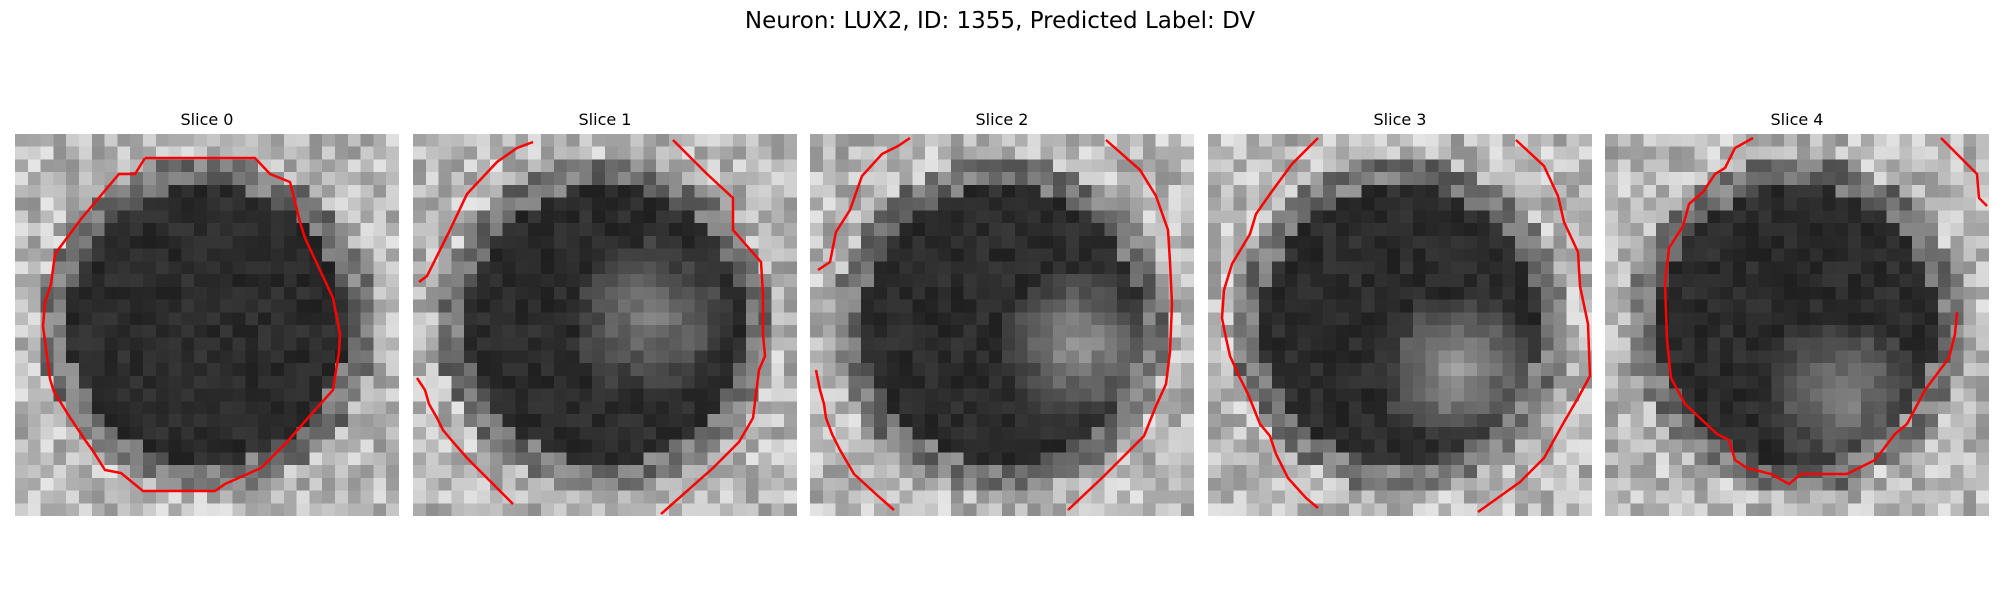  Describe the element at coordinates (1797, 119) in the screenshot. I see `slice-title: Slice 4` at that location.